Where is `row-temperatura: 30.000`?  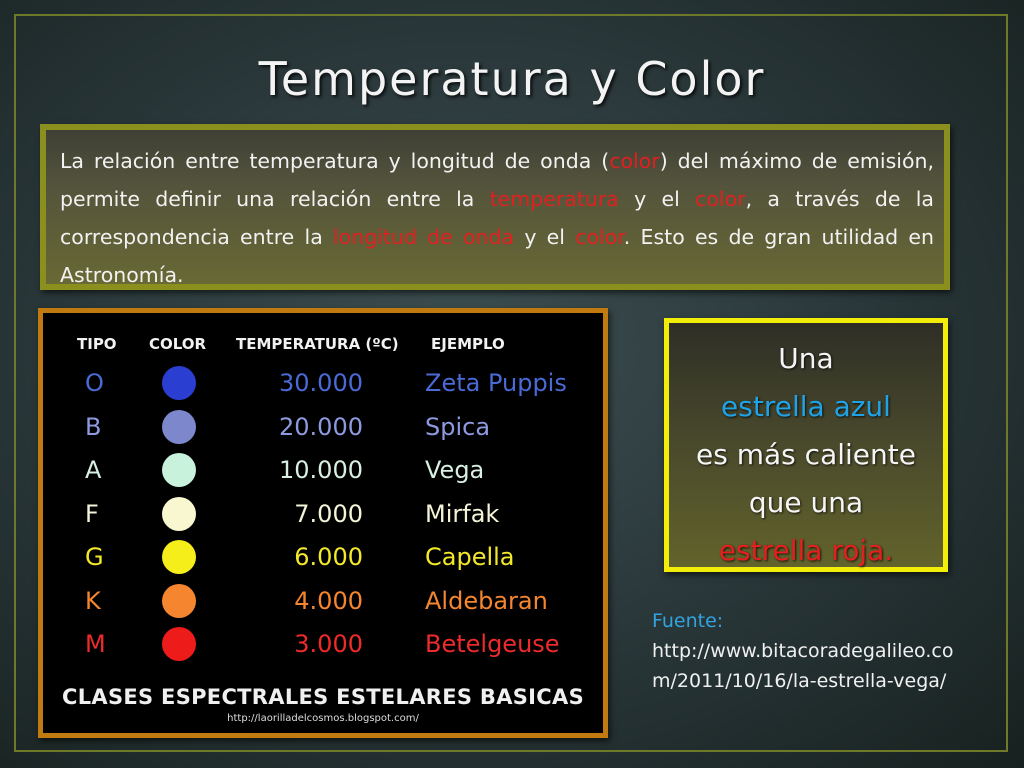
row-temperatura: 30.000 is located at coordinates (321, 383).